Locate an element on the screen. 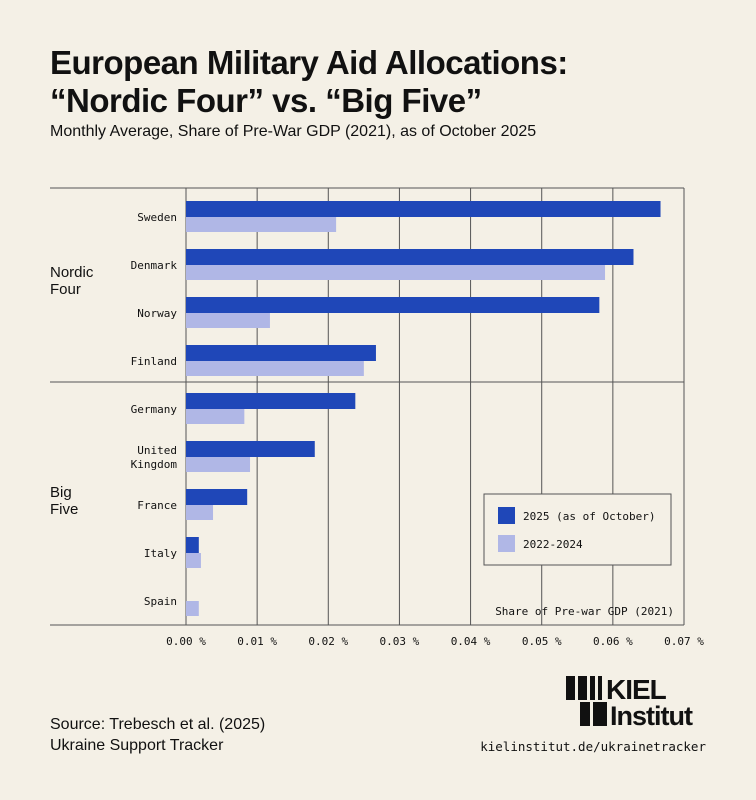  category-label: United is located at coordinates (157, 450).